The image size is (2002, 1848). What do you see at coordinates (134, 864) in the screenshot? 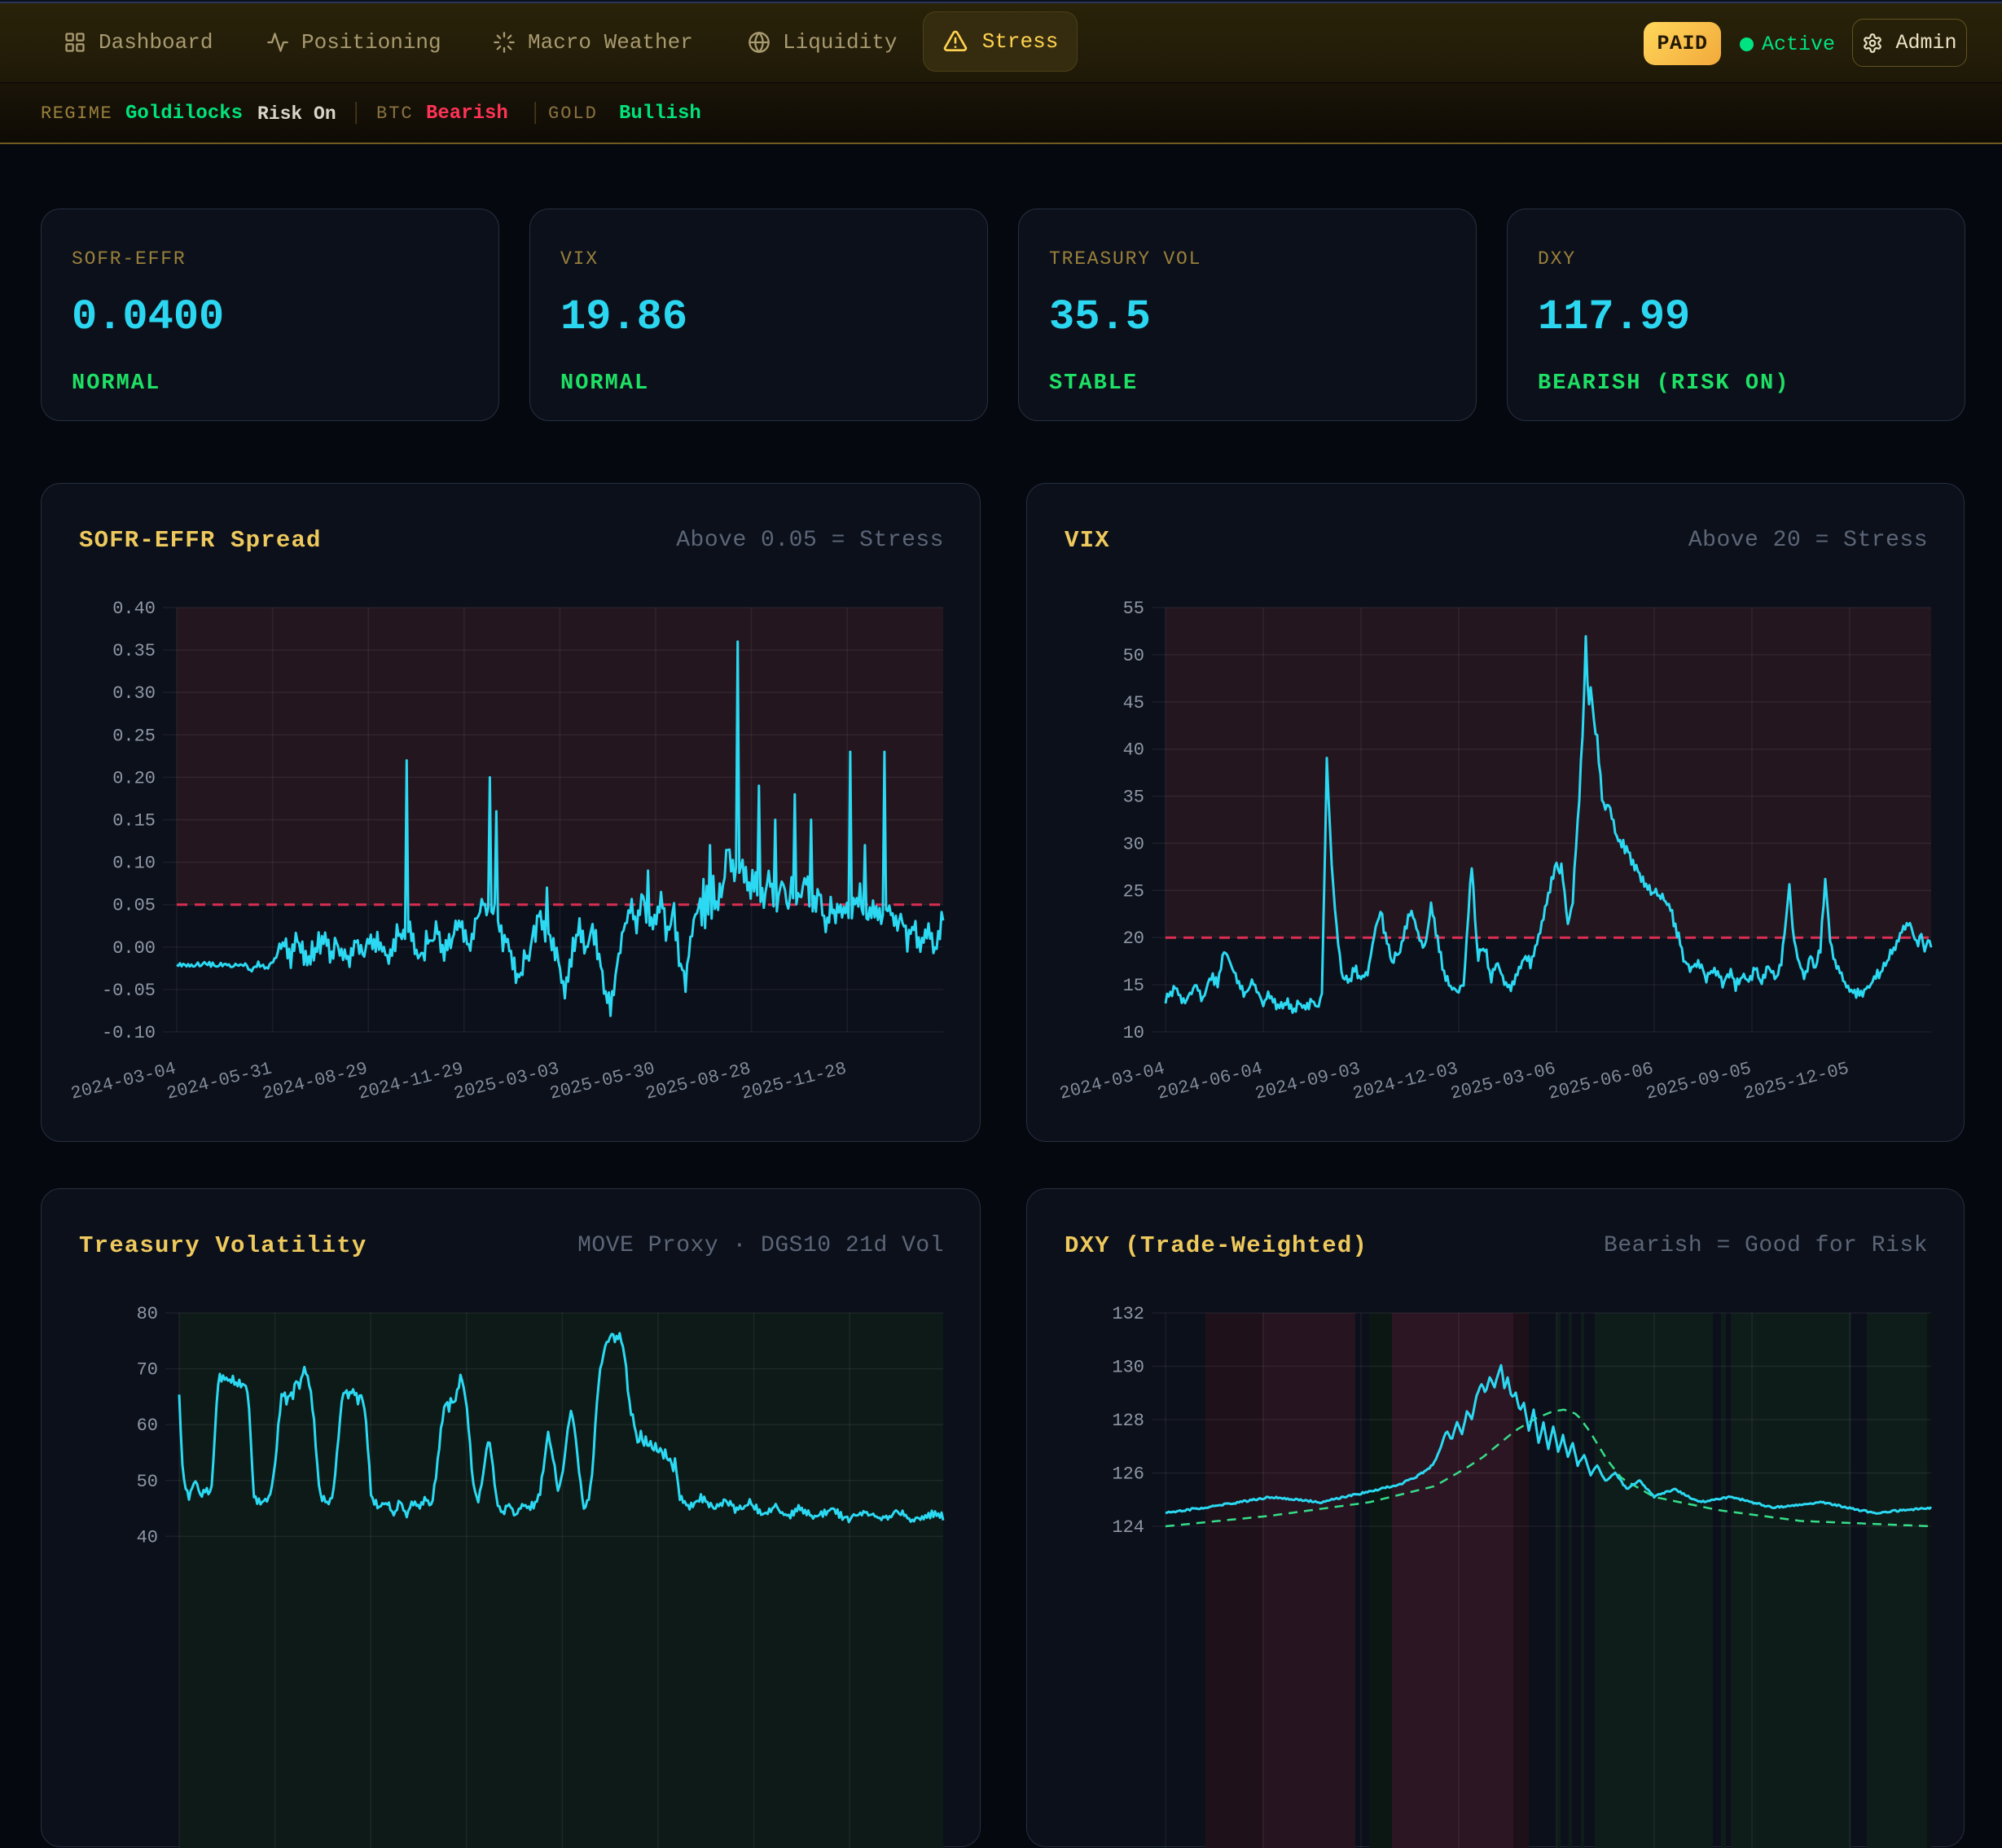
I see `svg-text: 0.10` at bounding box center [134, 864].